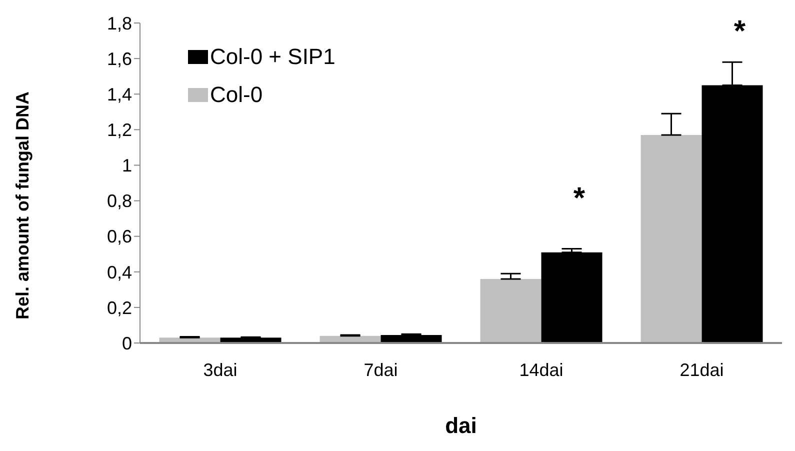 The image size is (795, 451). Describe the element at coordinates (220, 370) in the screenshot. I see `x-tick-label: 3dai` at that location.